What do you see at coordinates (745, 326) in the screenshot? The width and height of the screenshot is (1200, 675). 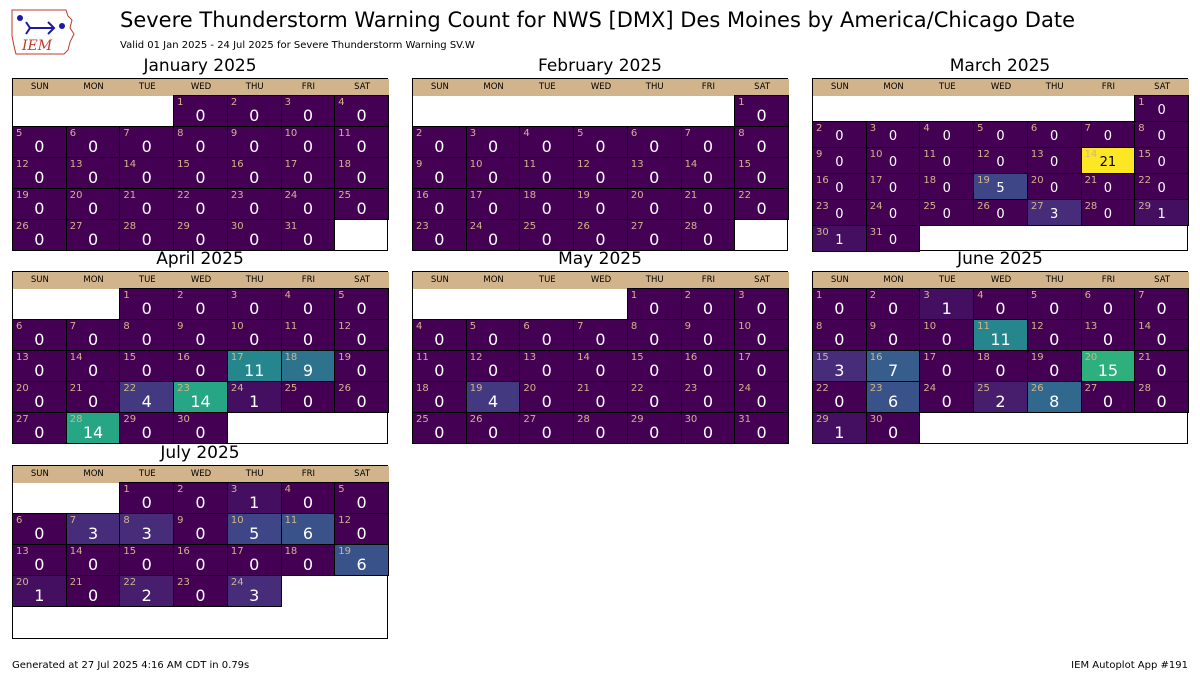 I see `day-number: 10` at bounding box center [745, 326].